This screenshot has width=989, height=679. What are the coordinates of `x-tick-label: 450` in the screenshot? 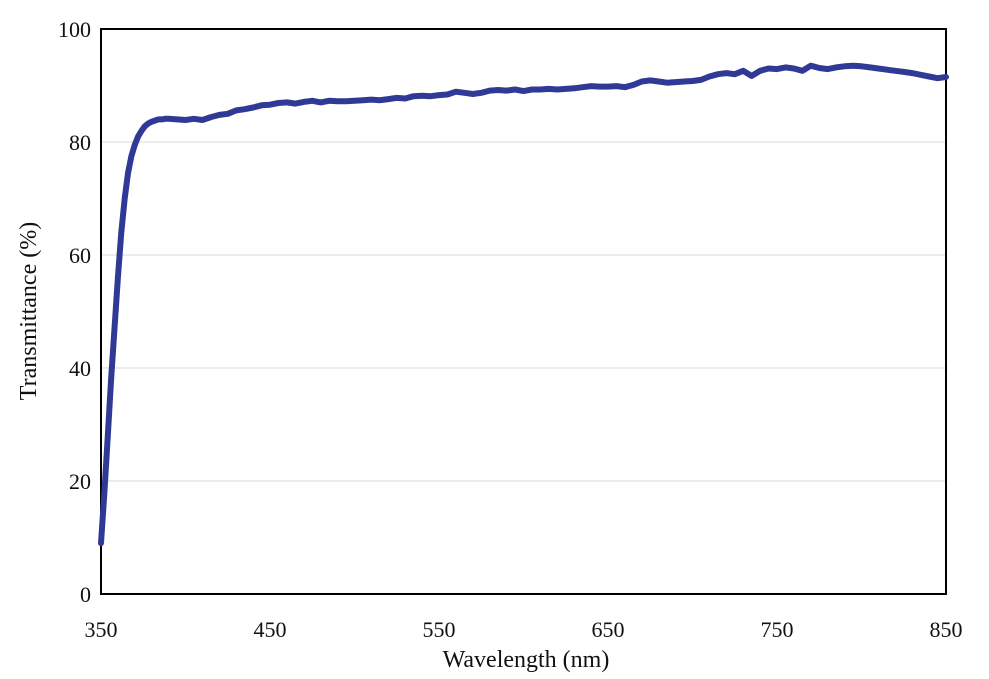 It's located at (270, 629).